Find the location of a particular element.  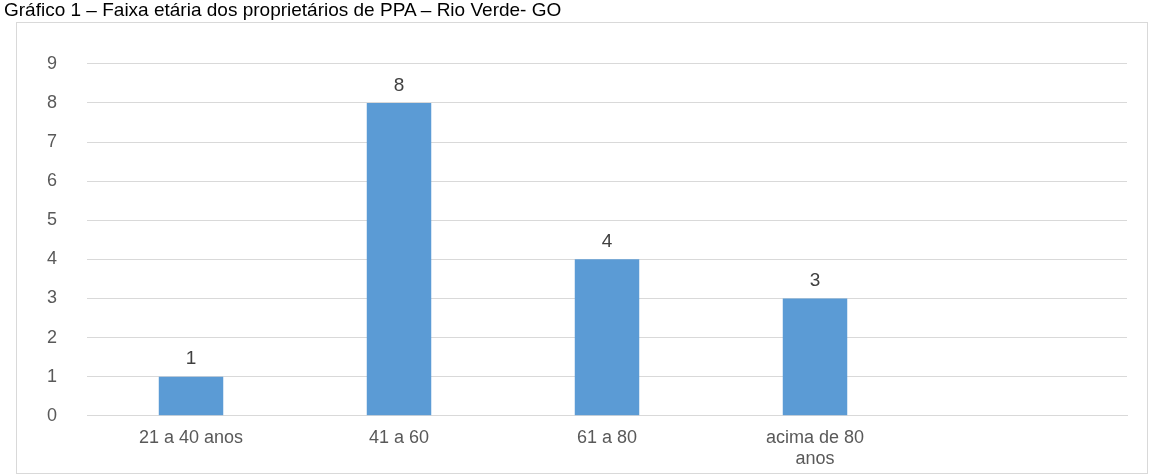

y-tick-label: 5 is located at coordinates (52, 219).